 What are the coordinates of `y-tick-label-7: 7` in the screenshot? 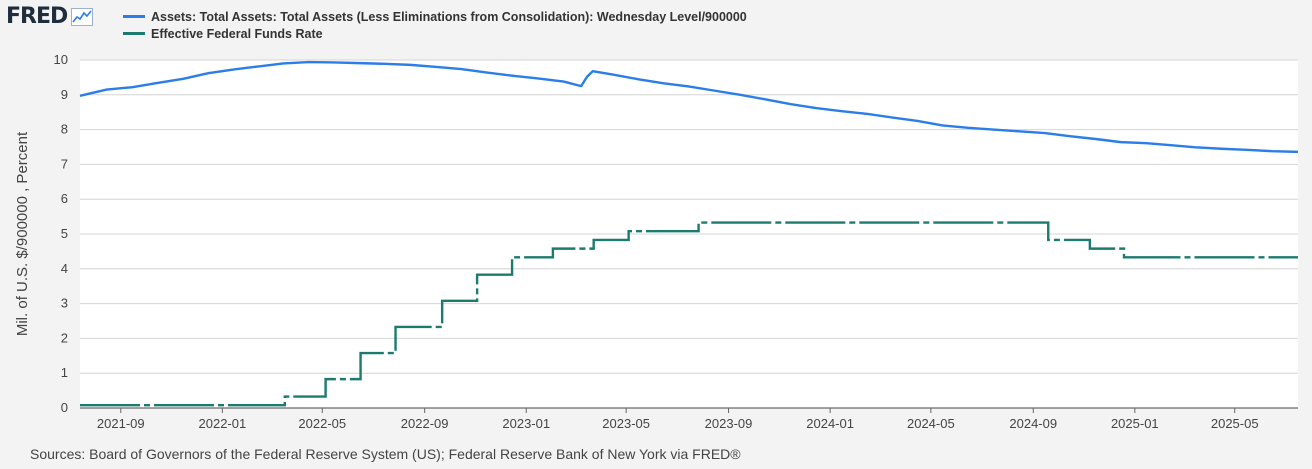 It's located at (64, 163).